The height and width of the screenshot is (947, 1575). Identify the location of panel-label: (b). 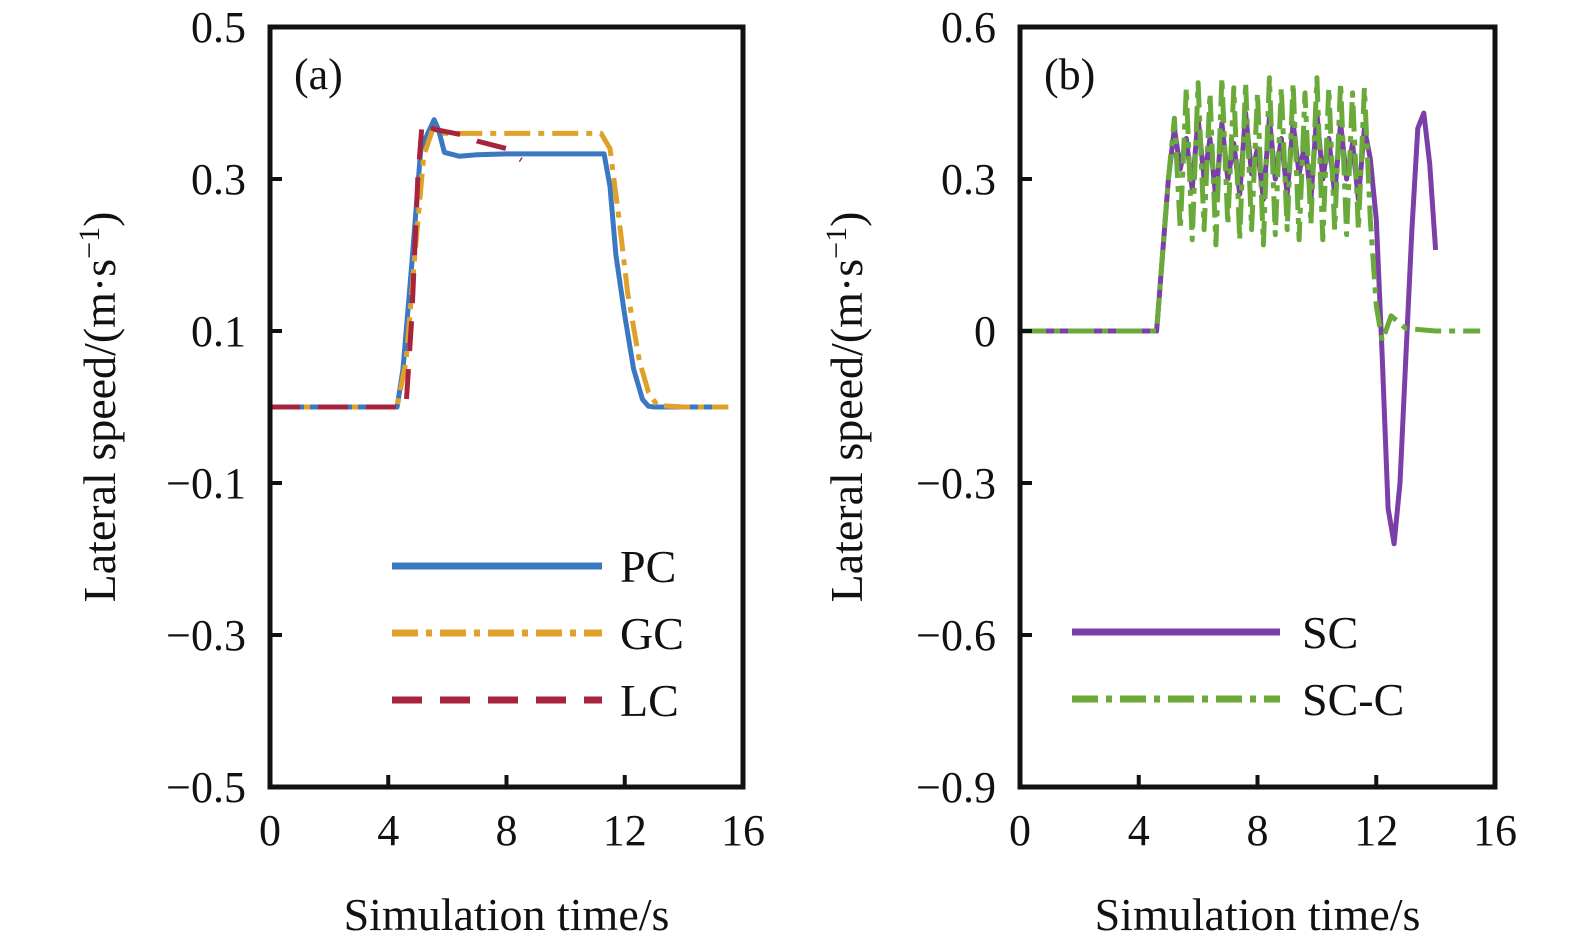
(1069, 74).